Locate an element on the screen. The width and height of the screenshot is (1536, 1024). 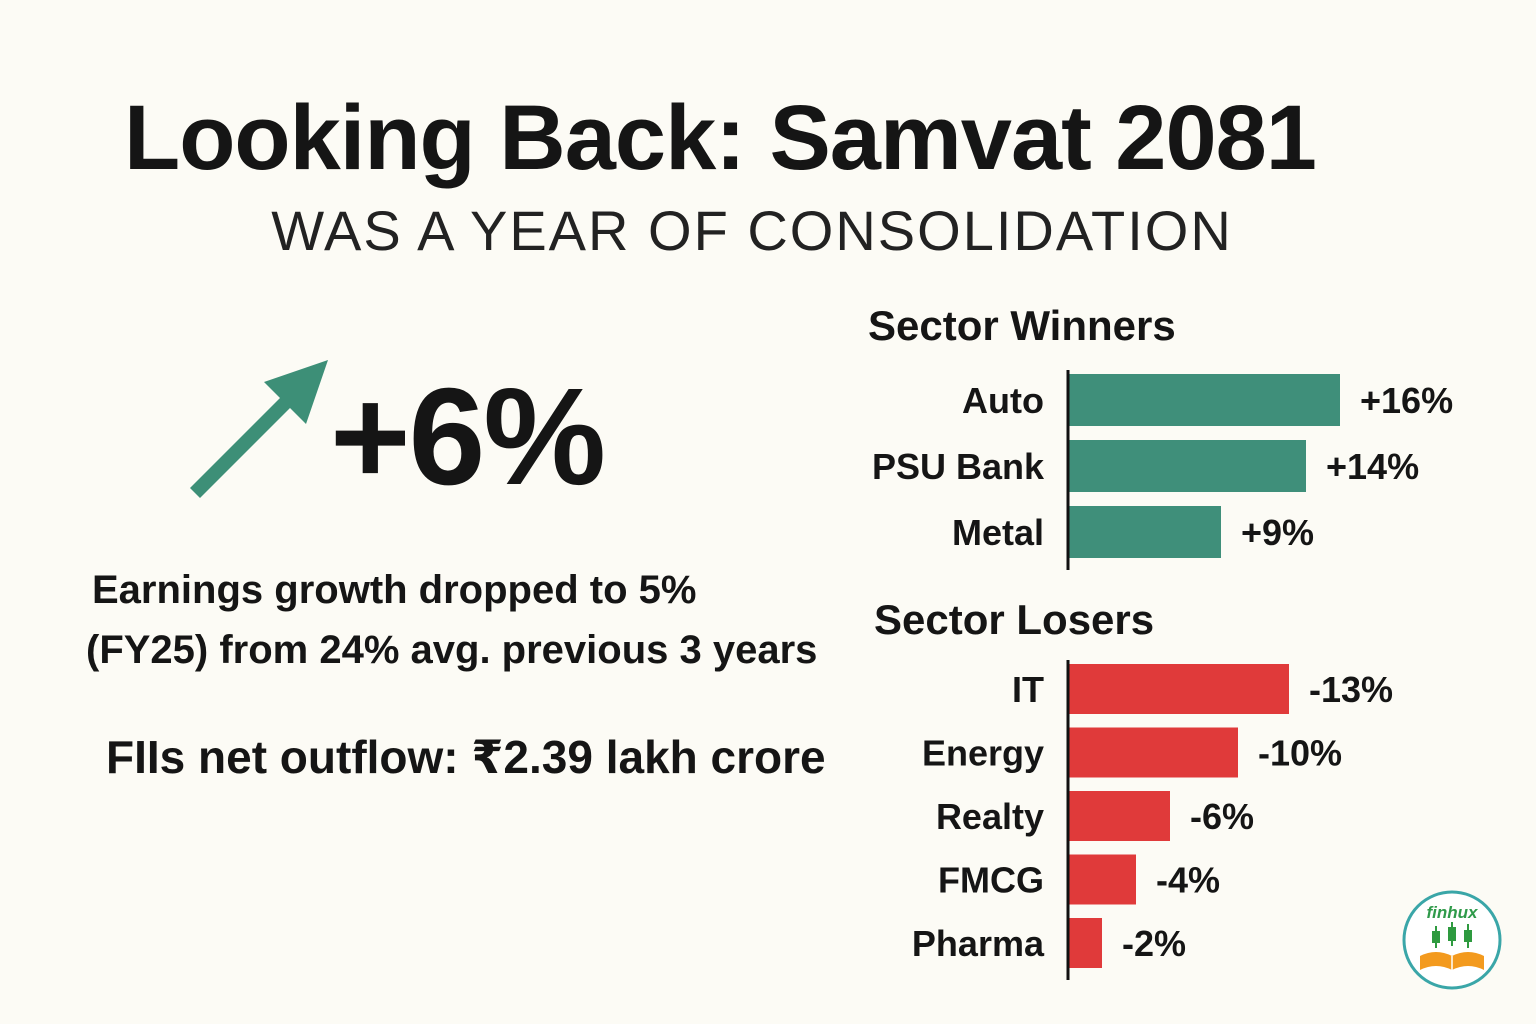
logo-text: finhux is located at coordinates (1453, 912).